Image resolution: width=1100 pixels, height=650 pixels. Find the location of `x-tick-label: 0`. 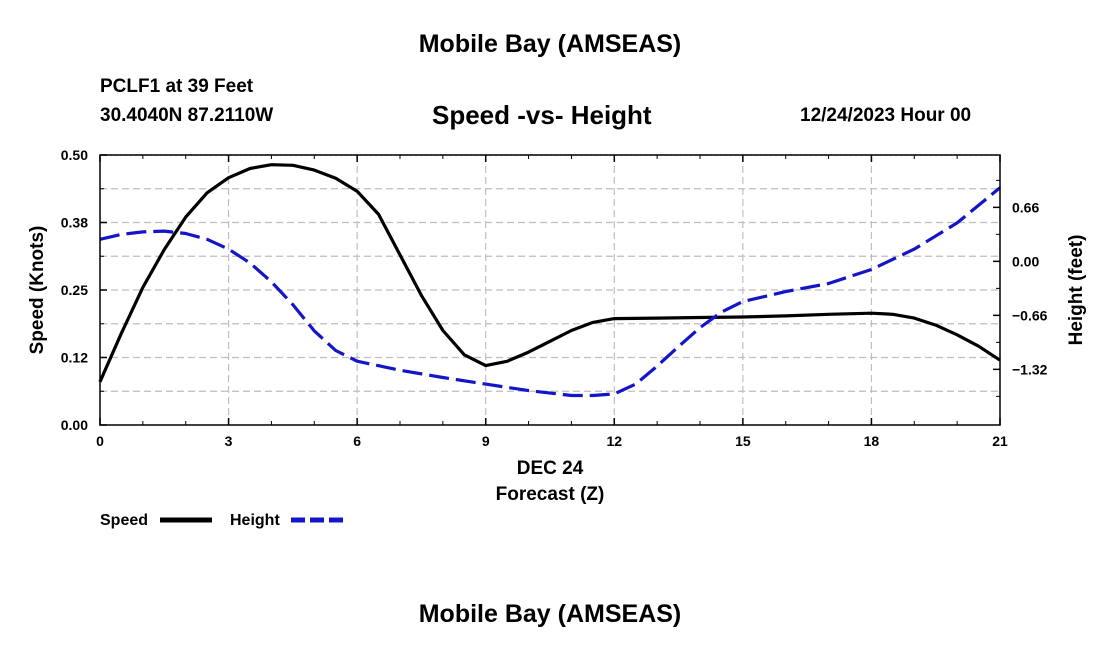

x-tick-label: 0 is located at coordinates (100, 441).